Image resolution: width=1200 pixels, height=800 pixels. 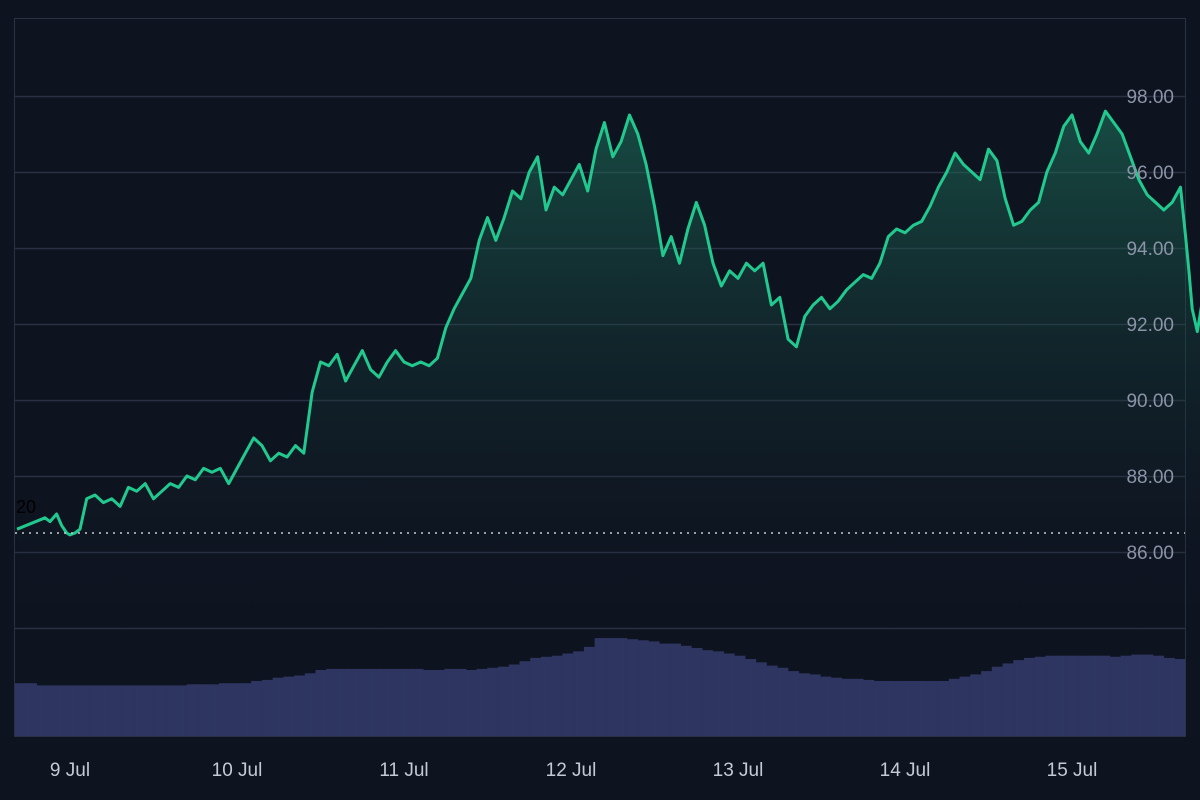 What do you see at coordinates (70, 770) in the screenshot?
I see `x-tick-label: 9 Jul` at bounding box center [70, 770].